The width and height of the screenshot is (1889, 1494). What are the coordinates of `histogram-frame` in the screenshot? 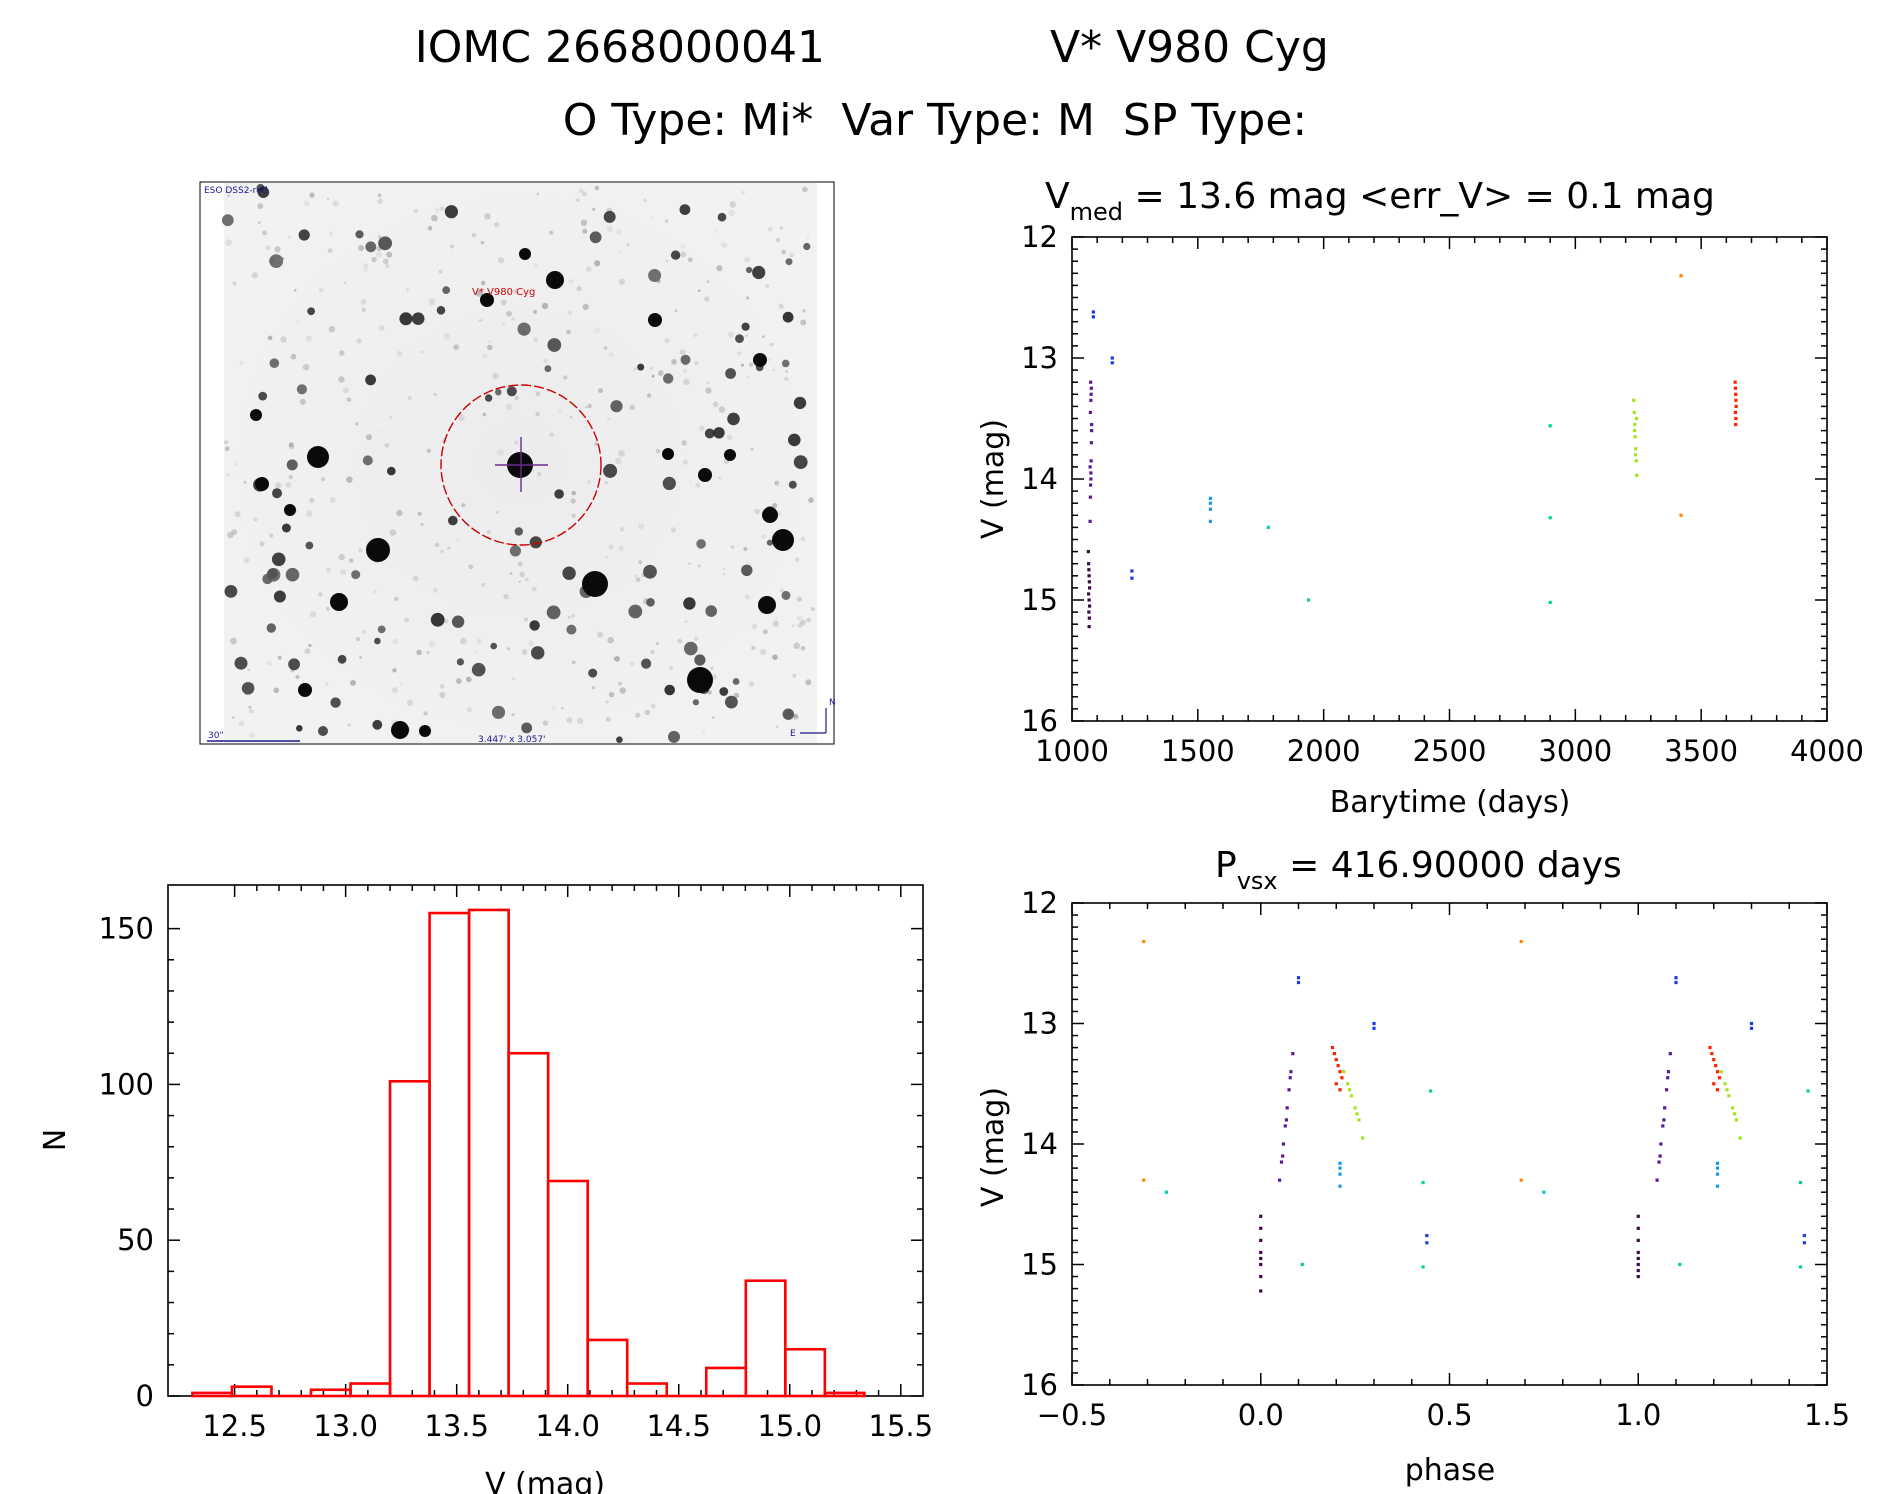 It's located at (545, 1140).